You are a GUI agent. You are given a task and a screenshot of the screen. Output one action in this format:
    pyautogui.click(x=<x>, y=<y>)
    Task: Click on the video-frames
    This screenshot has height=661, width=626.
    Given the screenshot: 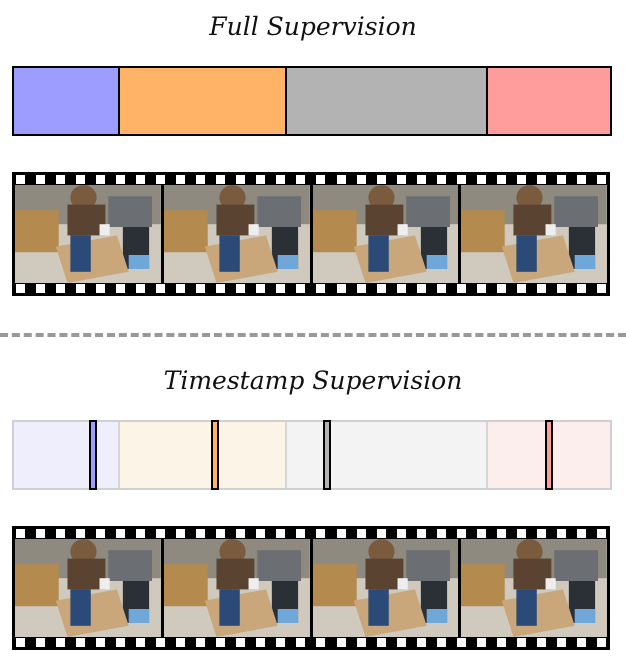 What is the action you would take?
    pyautogui.click(x=311, y=588)
    